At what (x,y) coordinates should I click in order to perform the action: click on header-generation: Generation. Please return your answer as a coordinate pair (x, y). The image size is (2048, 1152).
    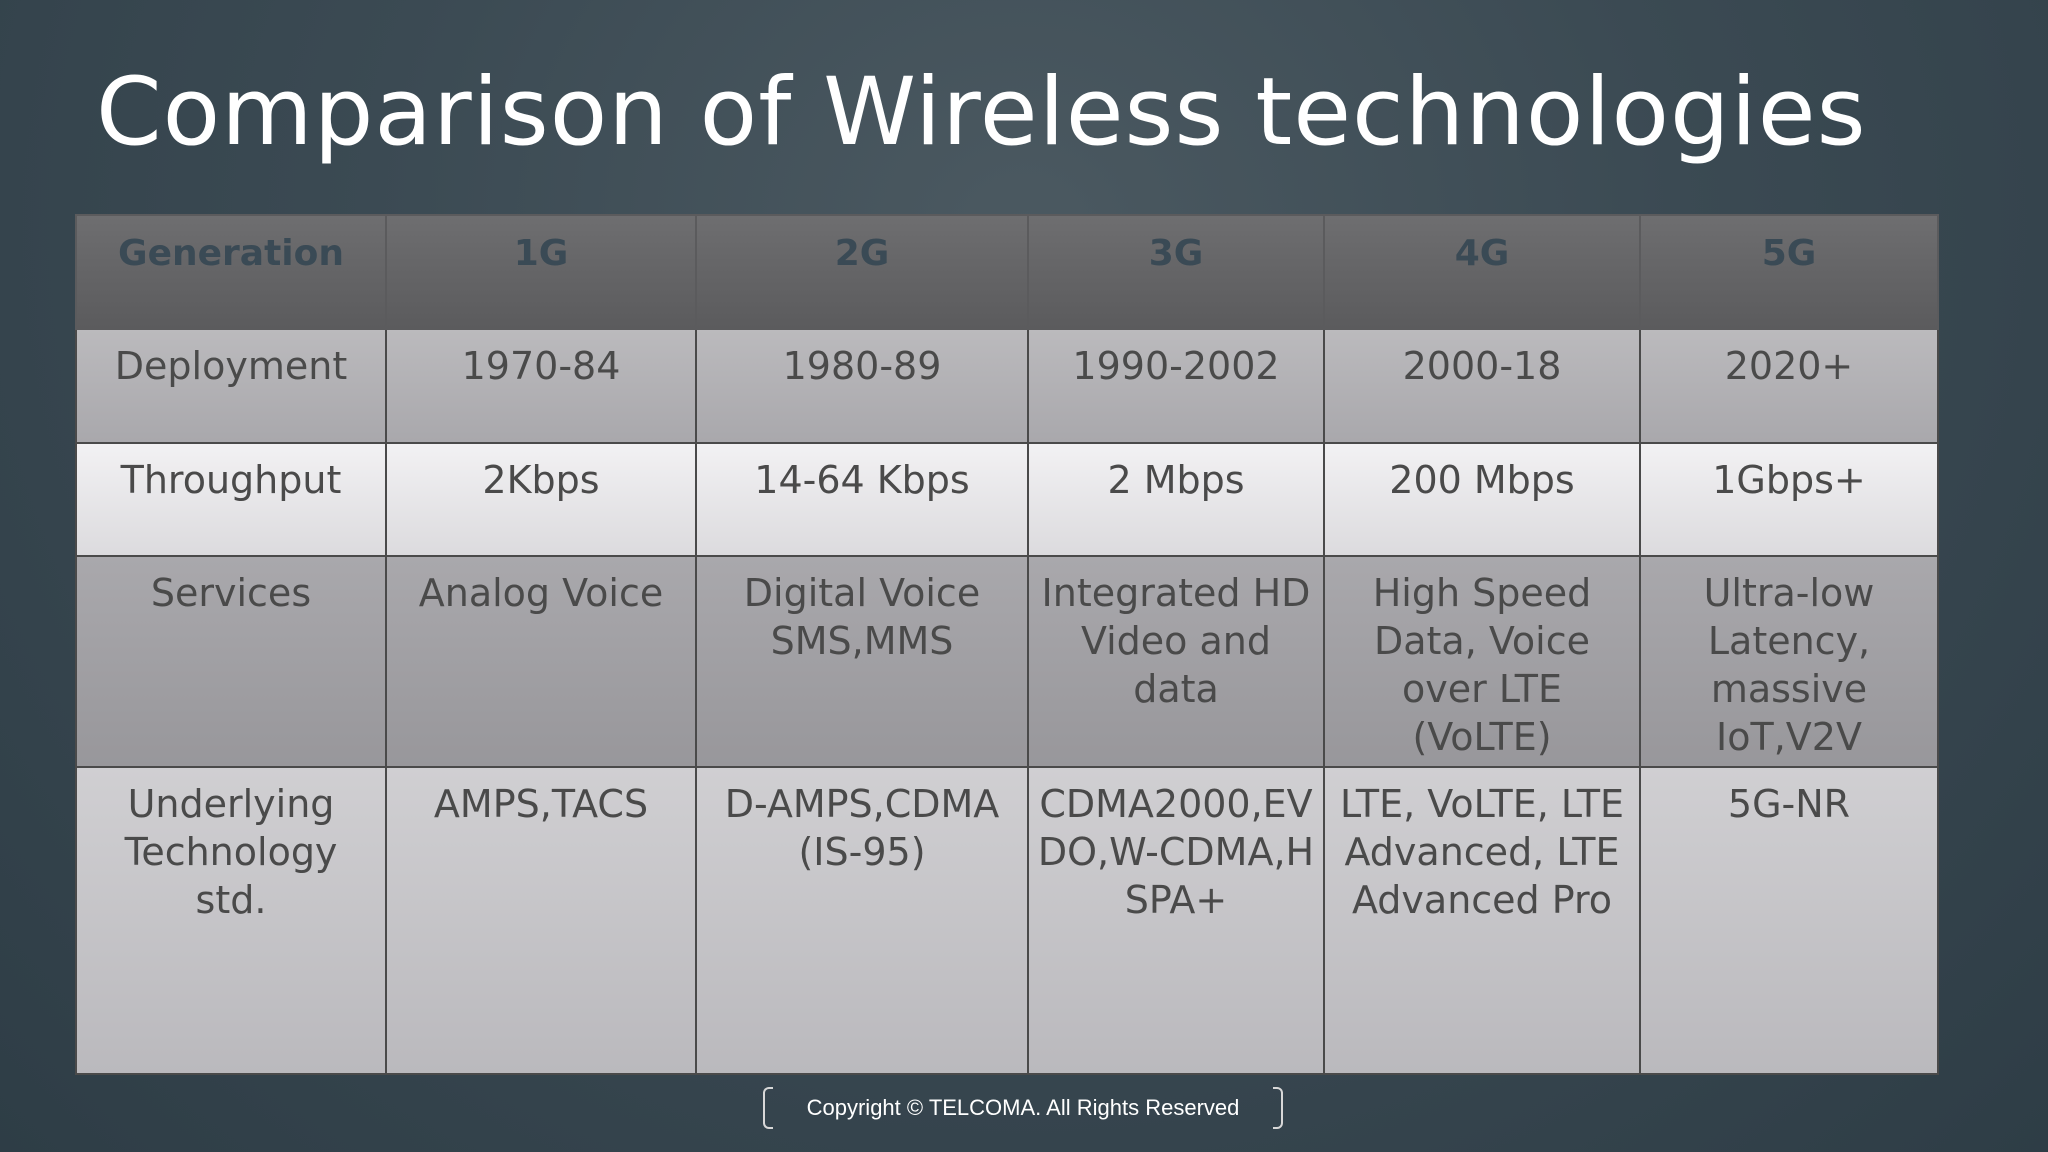
    Looking at the image, I should click on (231, 272).